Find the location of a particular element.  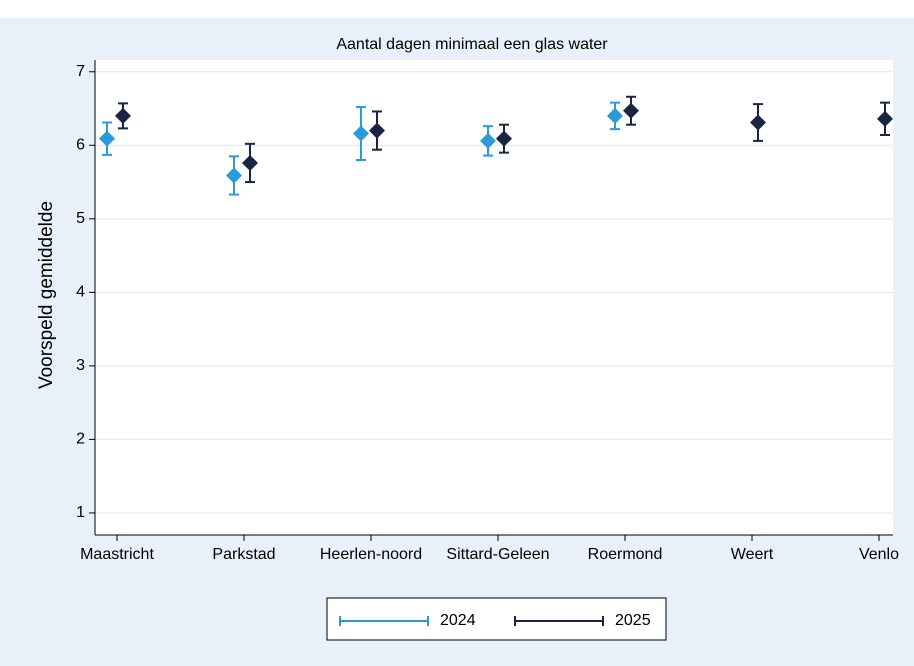

y-axis-label: Voorspeld gemiddelde is located at coordinates (46, 295).